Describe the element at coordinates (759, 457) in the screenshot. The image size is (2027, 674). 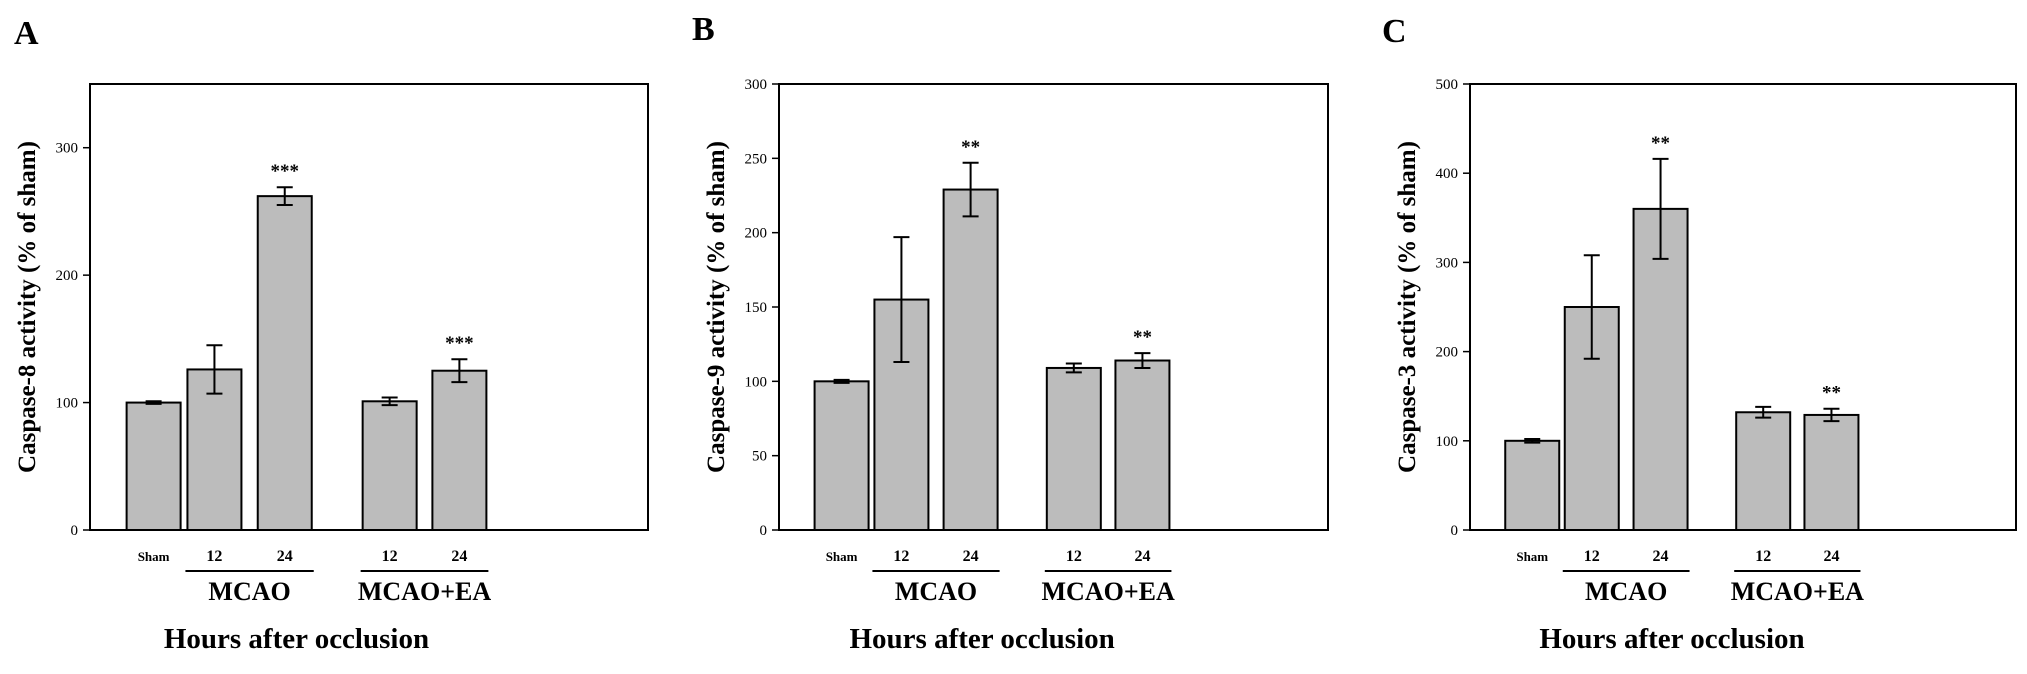
I see `y-tick-label: 50` at that location.